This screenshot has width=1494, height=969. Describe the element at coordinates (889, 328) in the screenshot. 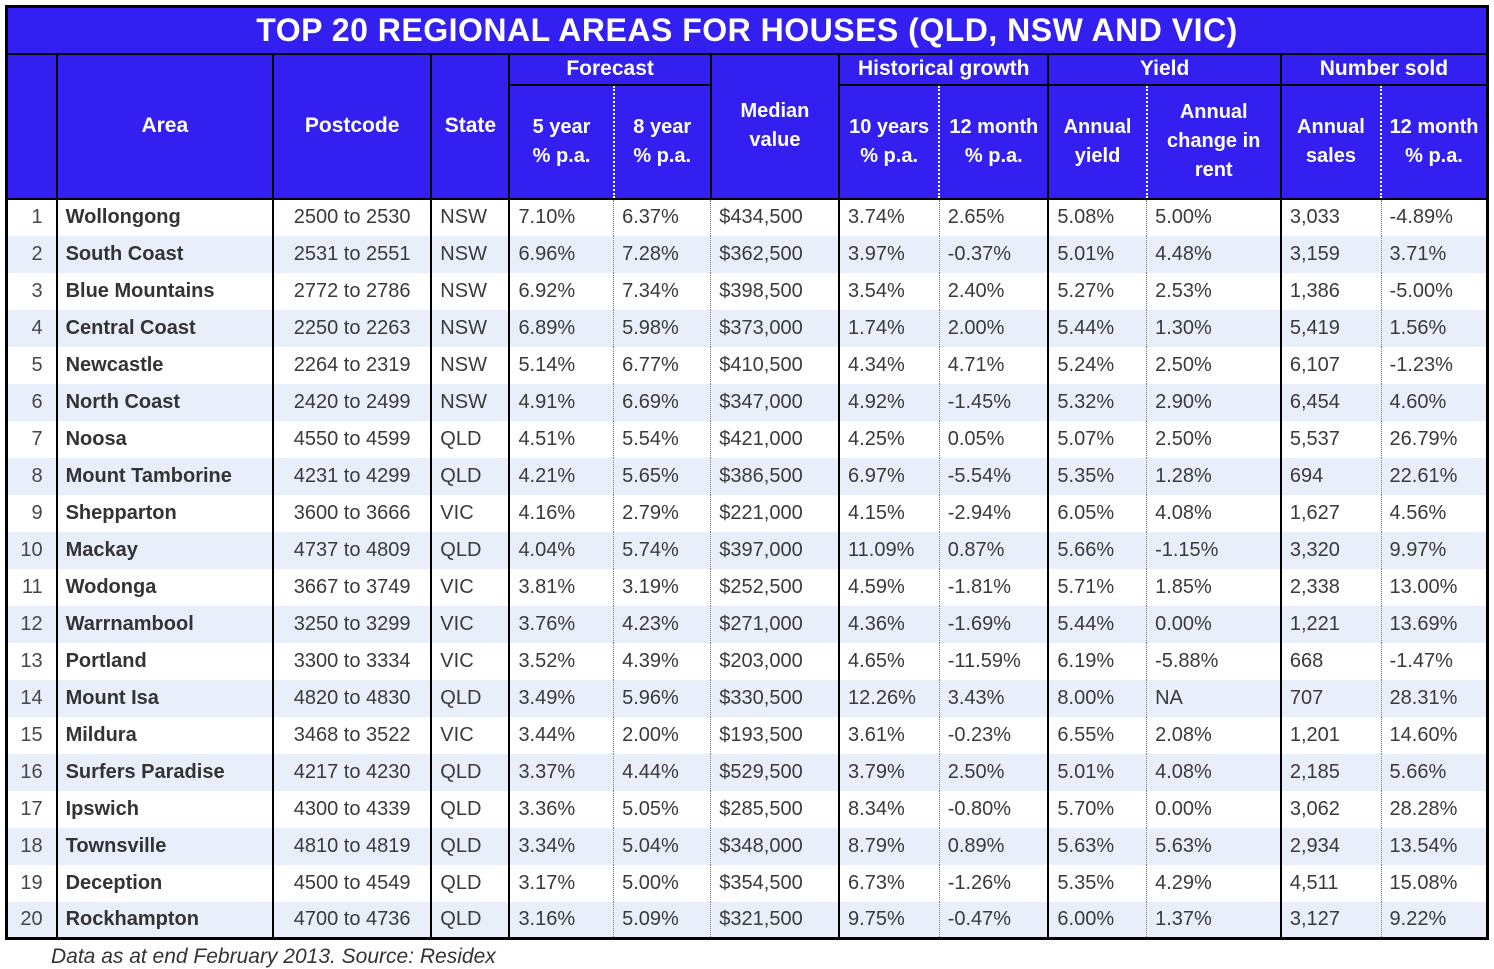

I see `cell-h10: 1.74%` at that location.